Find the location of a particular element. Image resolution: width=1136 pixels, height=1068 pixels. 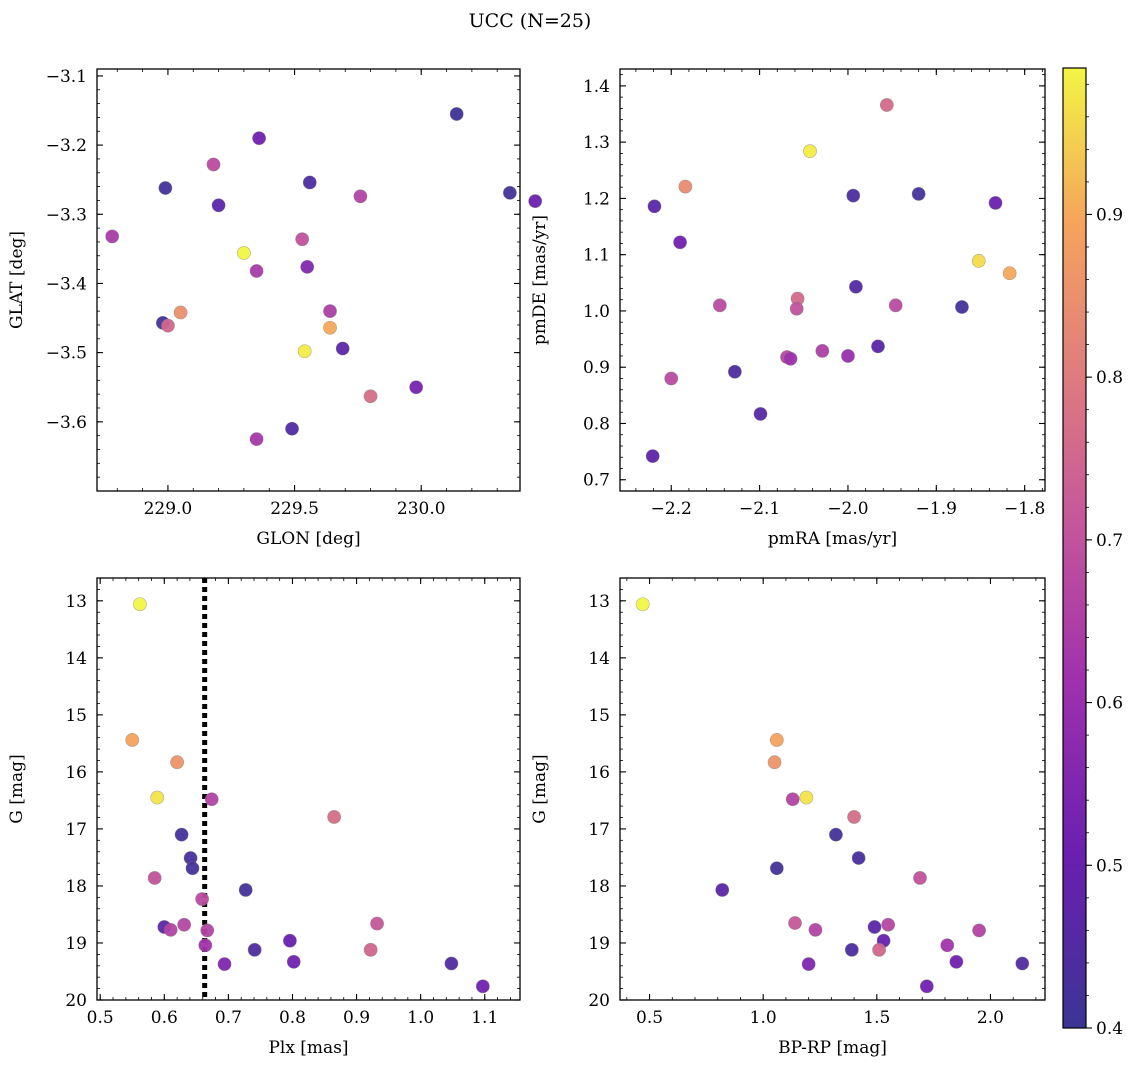

colorbar: 0.4 0.5 0.6 0.7 0.8 0.9 is located at coordinates (1092, 553).